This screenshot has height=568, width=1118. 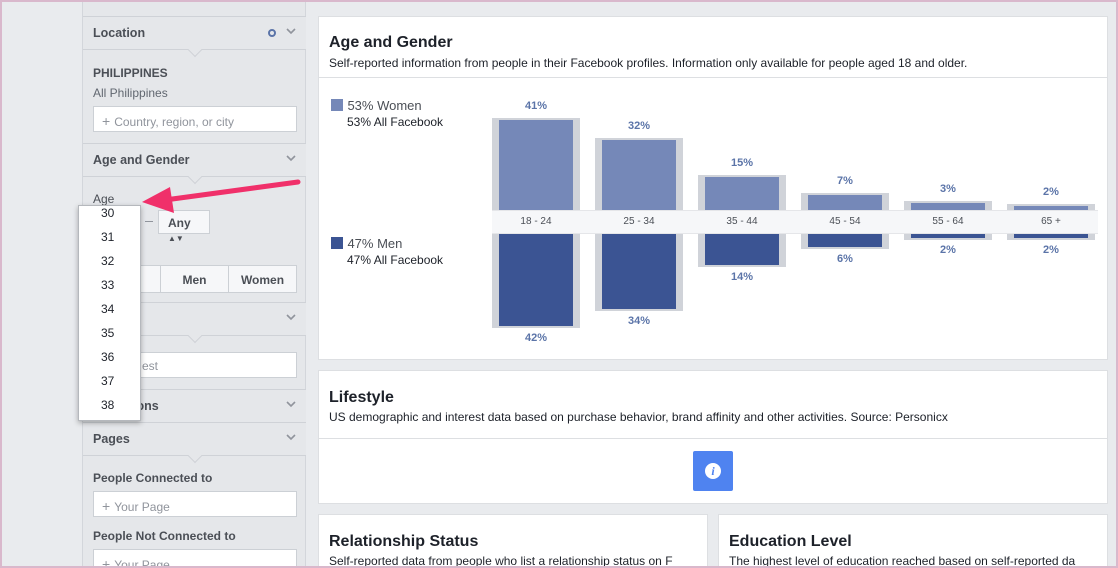 I want to click on info-icon: i, so click(x=713, y=471).